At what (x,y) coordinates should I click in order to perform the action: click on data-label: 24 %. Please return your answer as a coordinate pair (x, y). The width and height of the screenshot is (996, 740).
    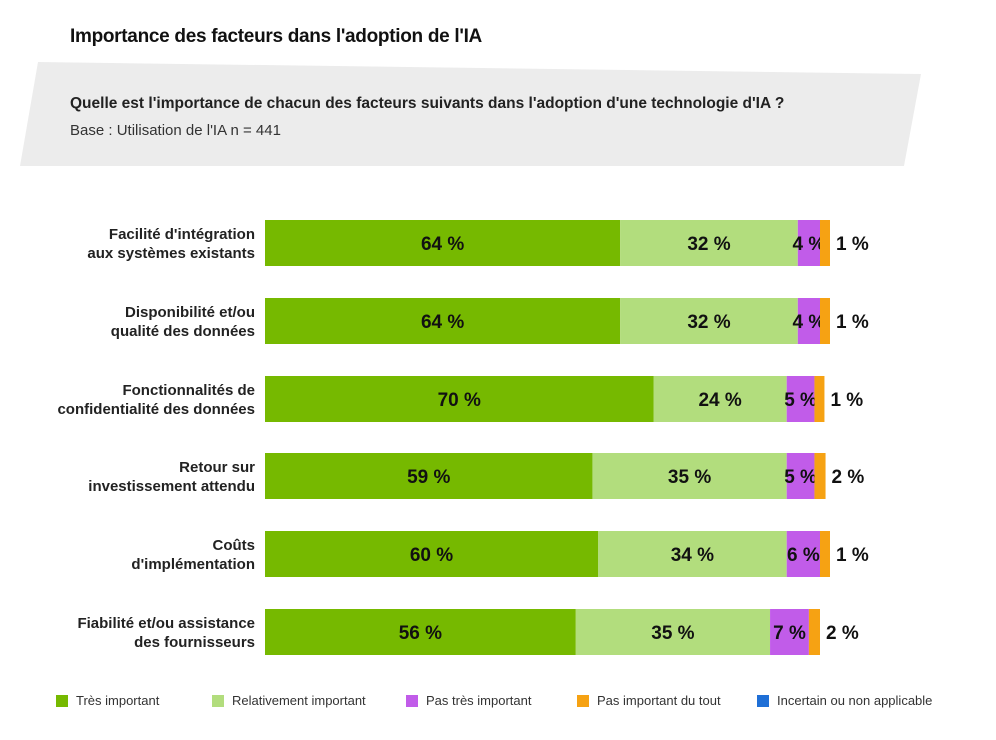
    Looking at the image, I should click on (719, 400).